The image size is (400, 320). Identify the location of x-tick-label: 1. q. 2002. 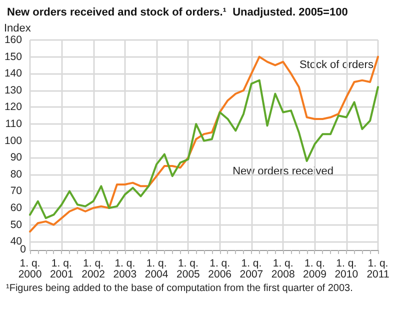
(94, 269).